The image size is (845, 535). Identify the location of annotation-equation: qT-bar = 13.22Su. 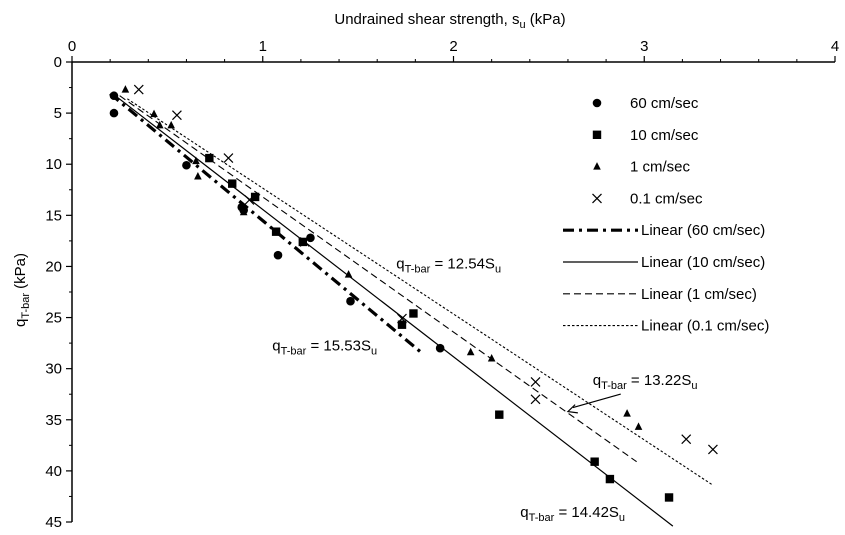
(645, 382).